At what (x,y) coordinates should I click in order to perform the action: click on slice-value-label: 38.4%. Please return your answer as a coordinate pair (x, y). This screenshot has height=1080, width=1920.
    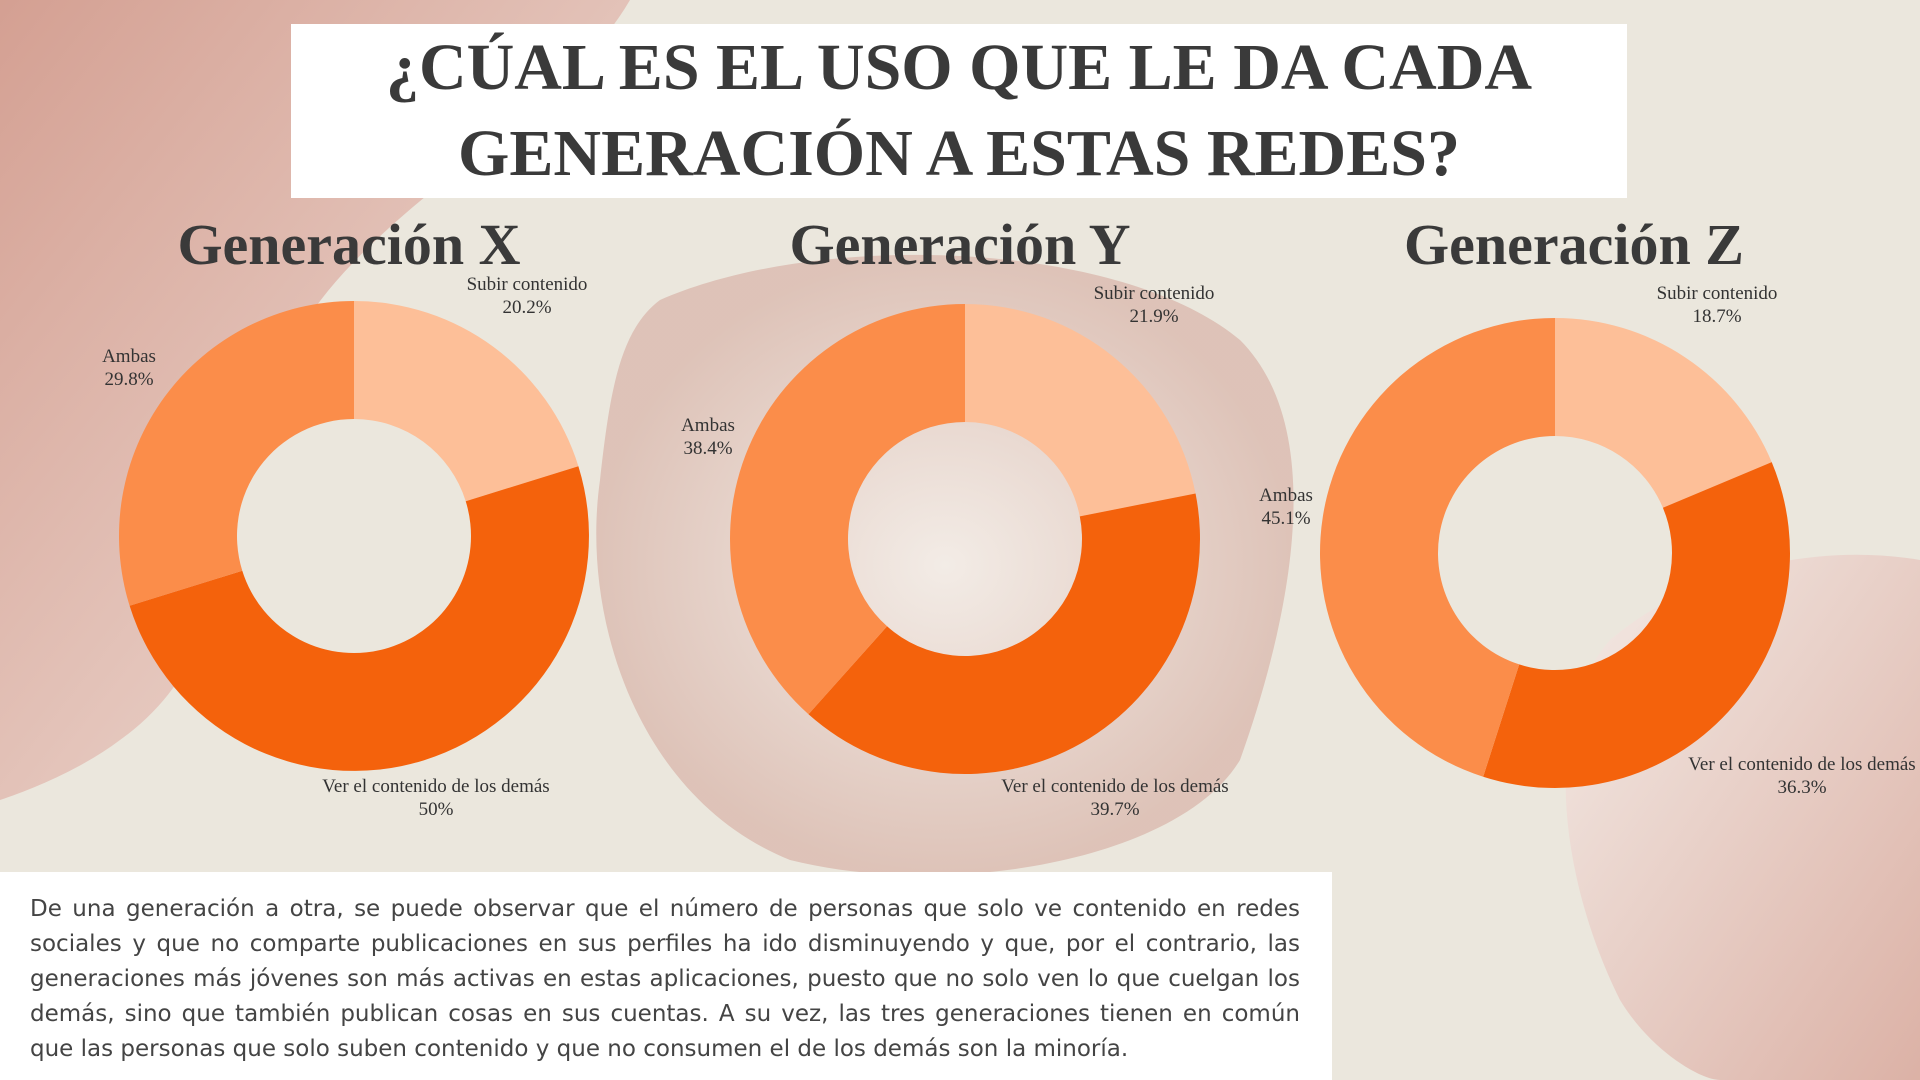
    Looking at the image, I should click on (707, 448).